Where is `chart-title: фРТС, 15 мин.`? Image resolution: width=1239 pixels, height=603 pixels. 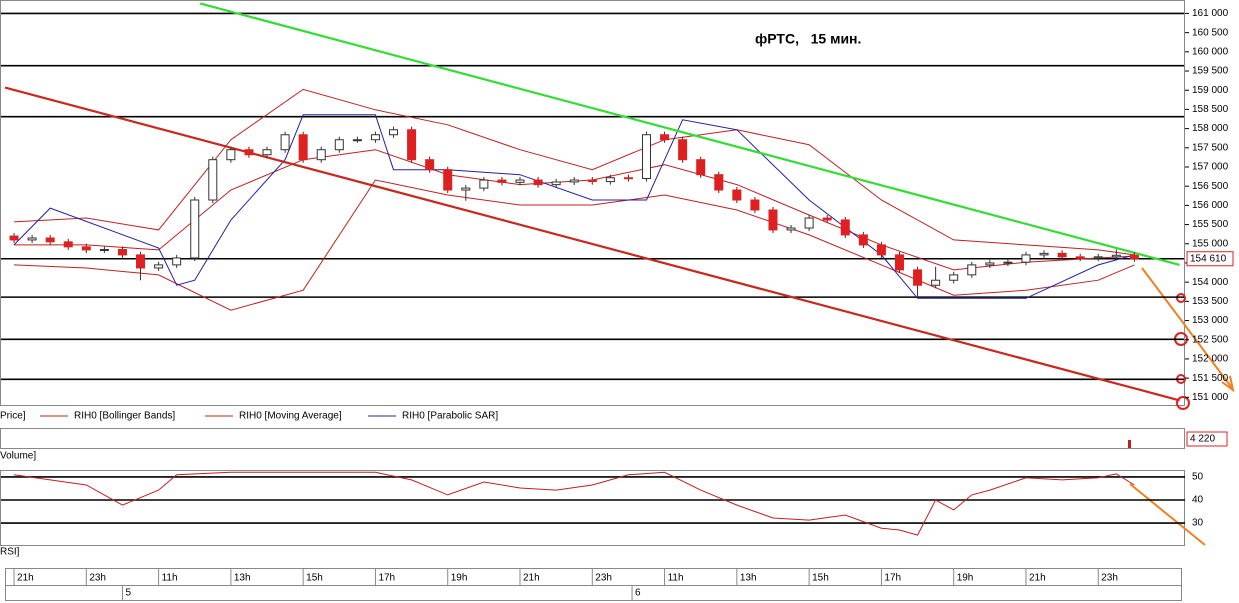
chart-title: фРТС, 15 мин. is located at coordinates (808, 39).